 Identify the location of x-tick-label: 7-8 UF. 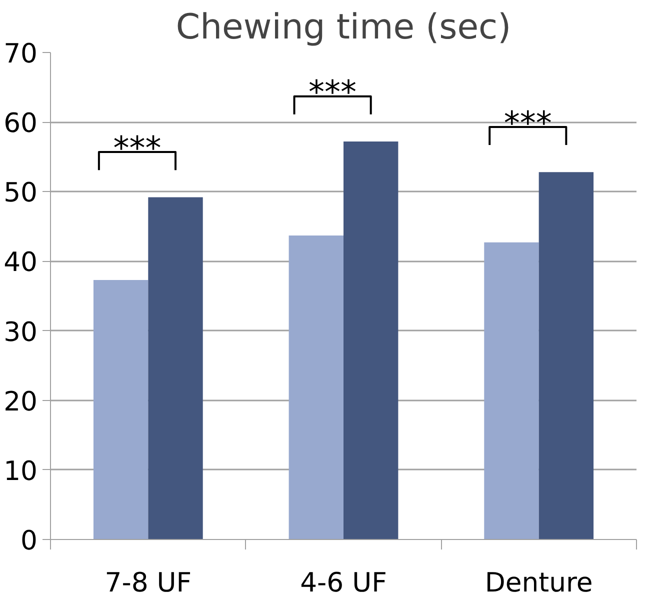
(148, 583).